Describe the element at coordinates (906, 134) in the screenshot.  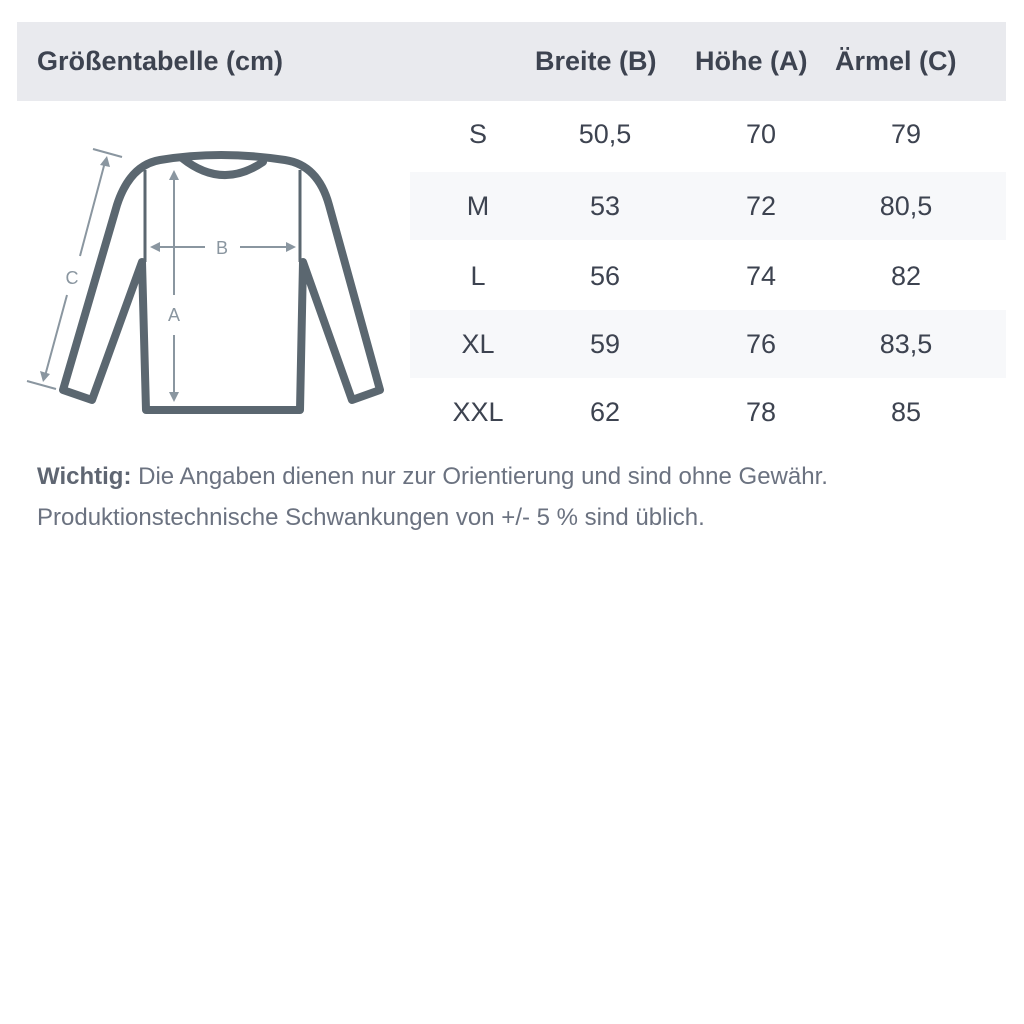
I see `sleeve-cell: 79` at that location.